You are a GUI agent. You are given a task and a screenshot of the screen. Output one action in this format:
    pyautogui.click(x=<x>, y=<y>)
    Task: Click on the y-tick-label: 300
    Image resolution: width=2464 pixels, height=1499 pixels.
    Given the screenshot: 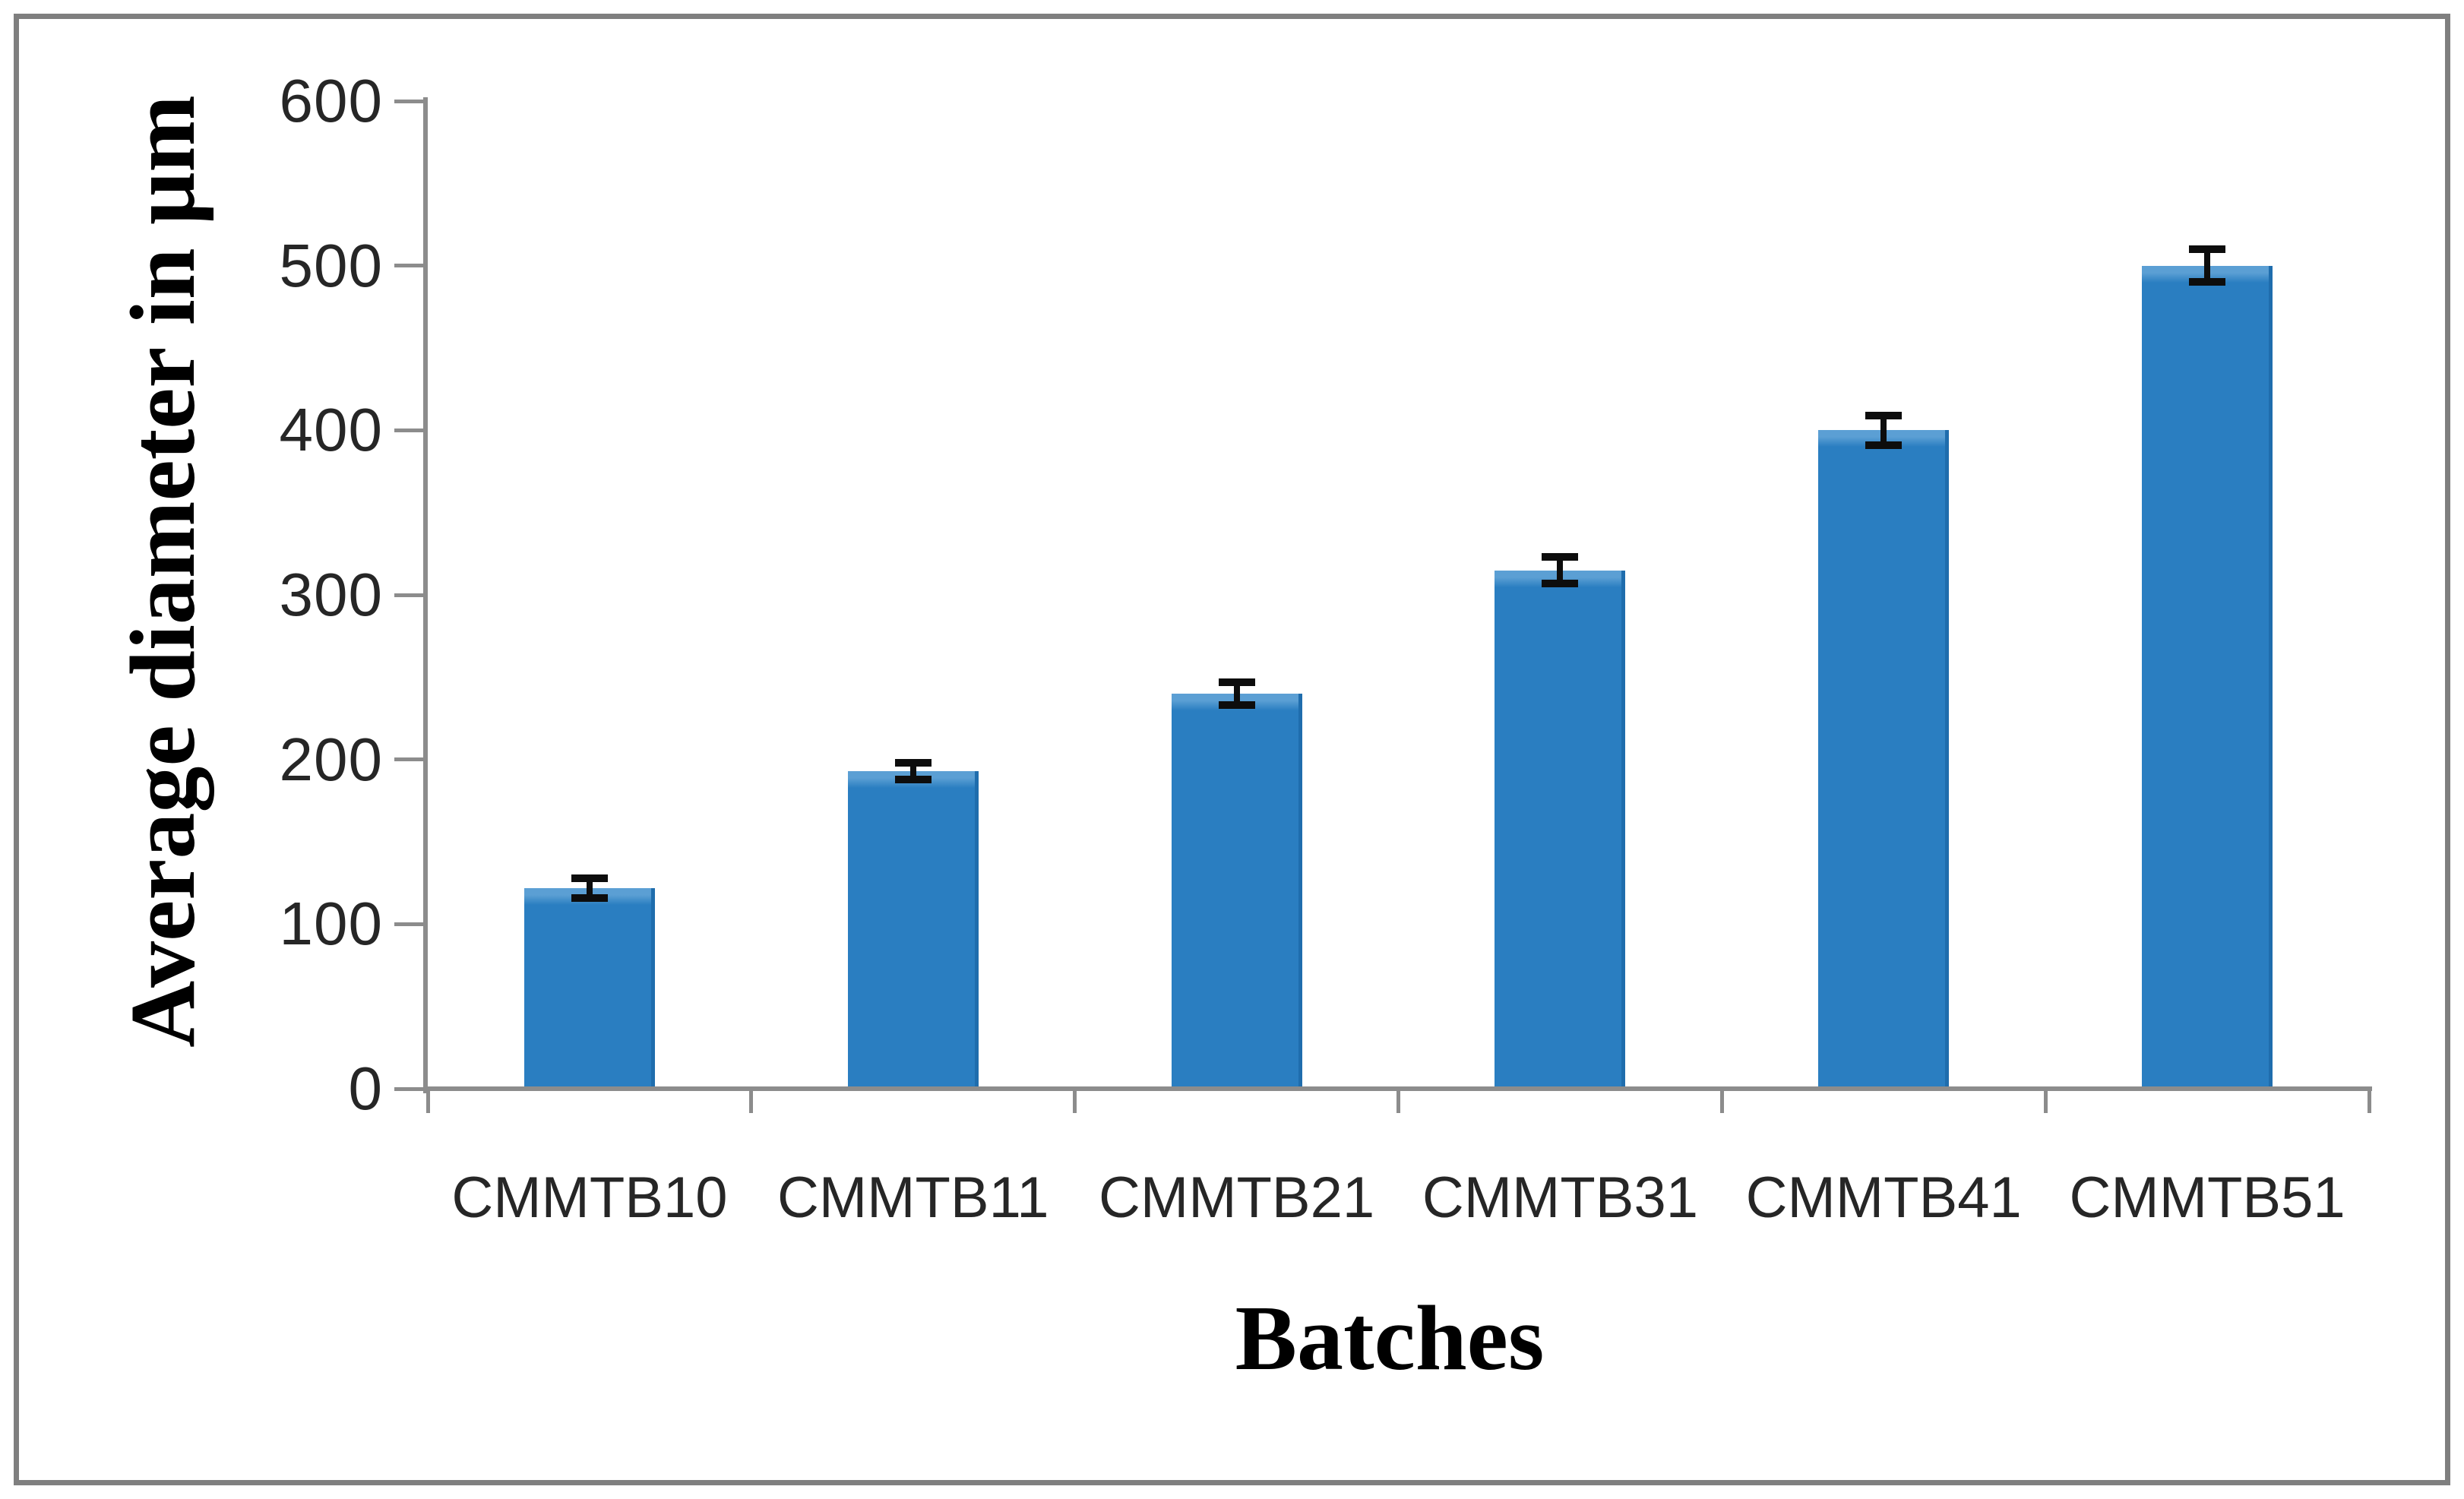 What is the action you would take?
    pyautogui.click(x=331, y=594)
    